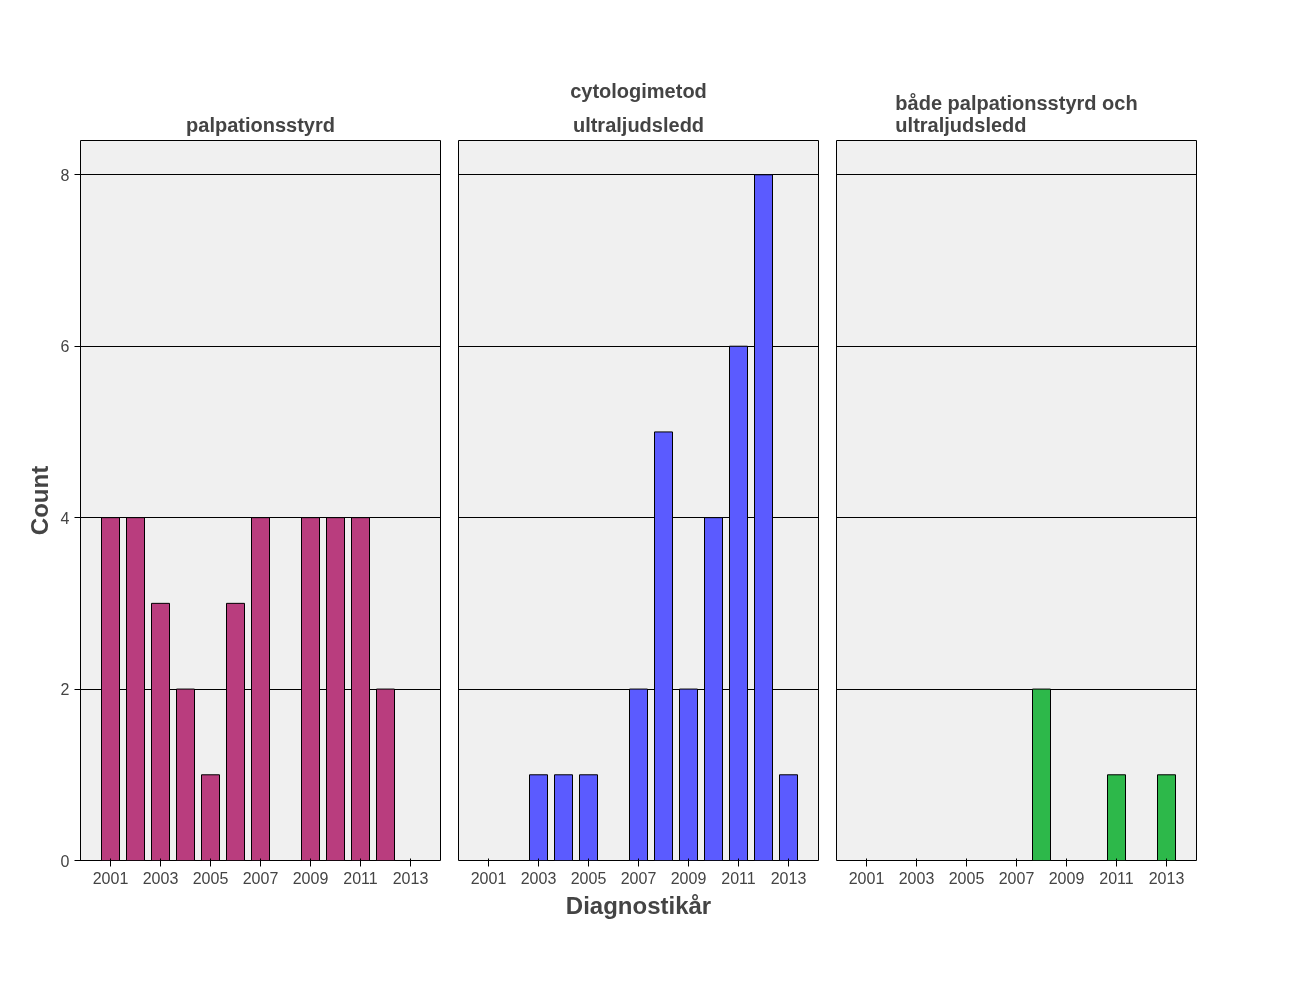 The image size is (1289, 1003). I want to click on y-tick-label: 2, so click(65, 690).